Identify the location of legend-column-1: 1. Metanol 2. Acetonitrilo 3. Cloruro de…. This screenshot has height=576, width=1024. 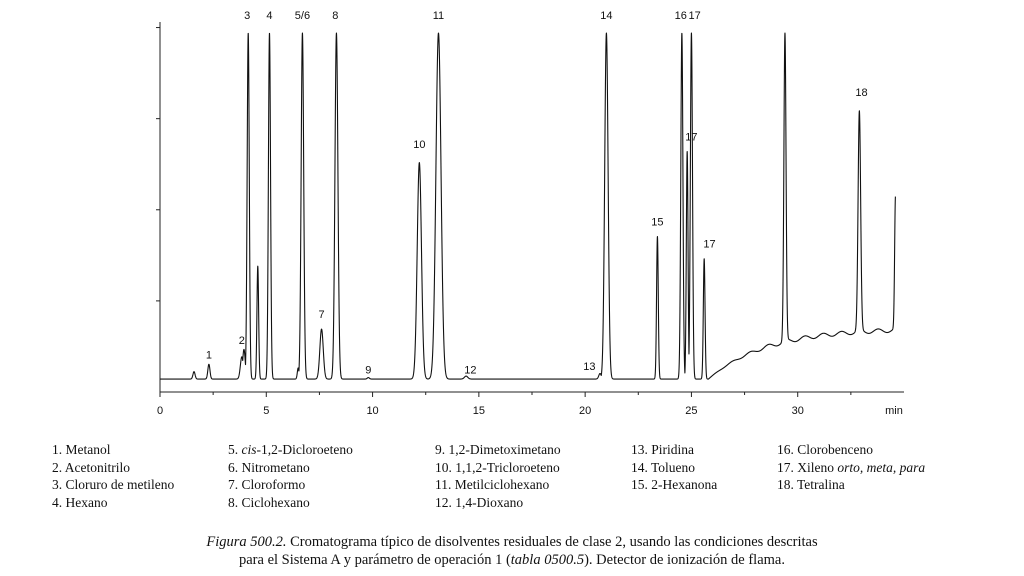
(113, 476).